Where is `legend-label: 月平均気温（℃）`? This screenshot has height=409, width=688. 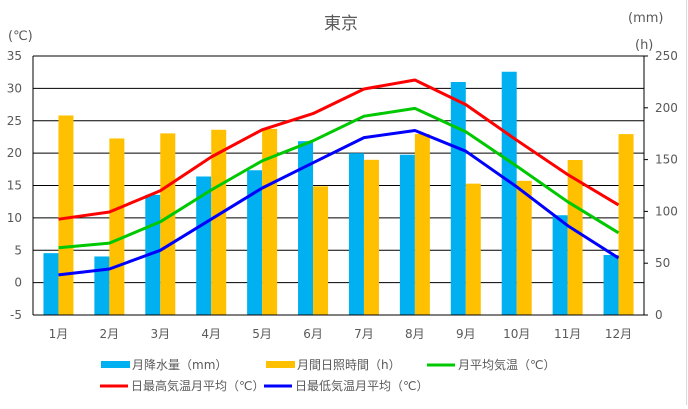 legend-label: 月平均気温（℃） is located at coordinates (506, 364).